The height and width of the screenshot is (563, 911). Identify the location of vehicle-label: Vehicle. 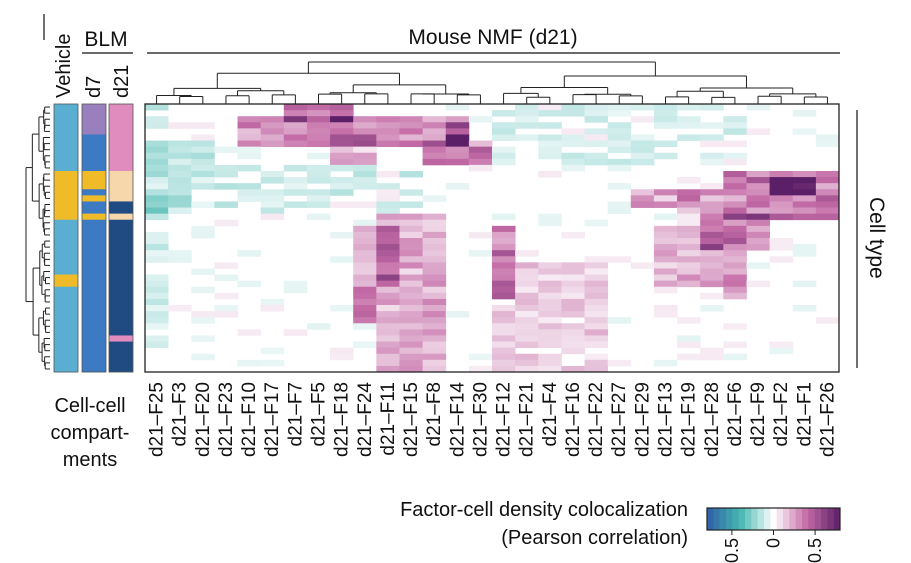
(64, 66).